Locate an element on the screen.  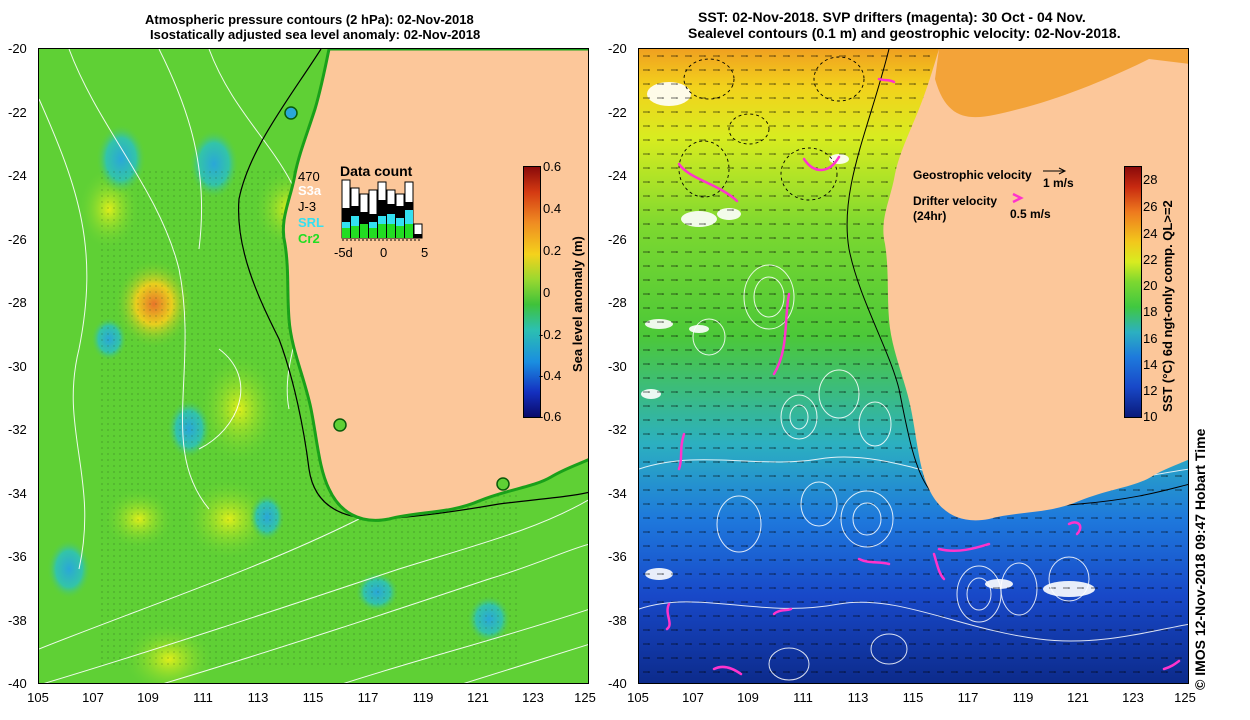
left-x-tick: 123 is located at coordinates (533, 697).